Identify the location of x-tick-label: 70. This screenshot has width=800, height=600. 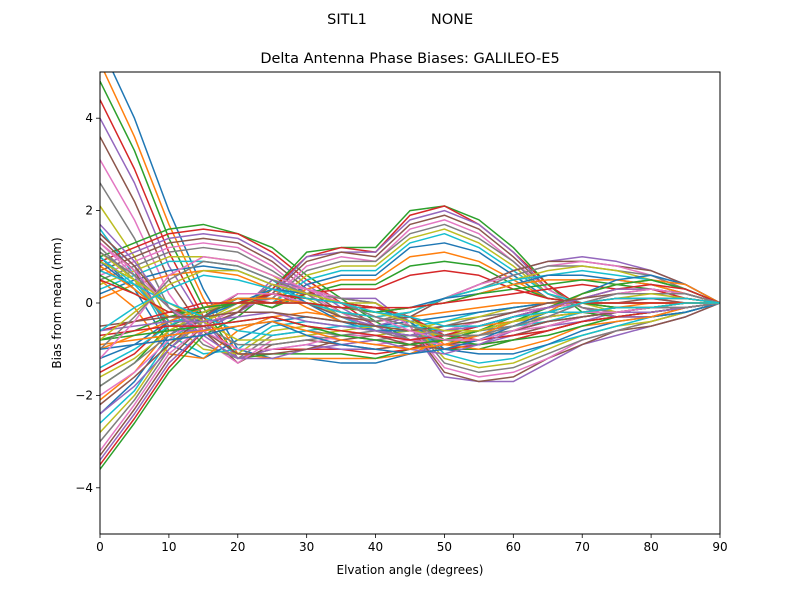
(582, 547).